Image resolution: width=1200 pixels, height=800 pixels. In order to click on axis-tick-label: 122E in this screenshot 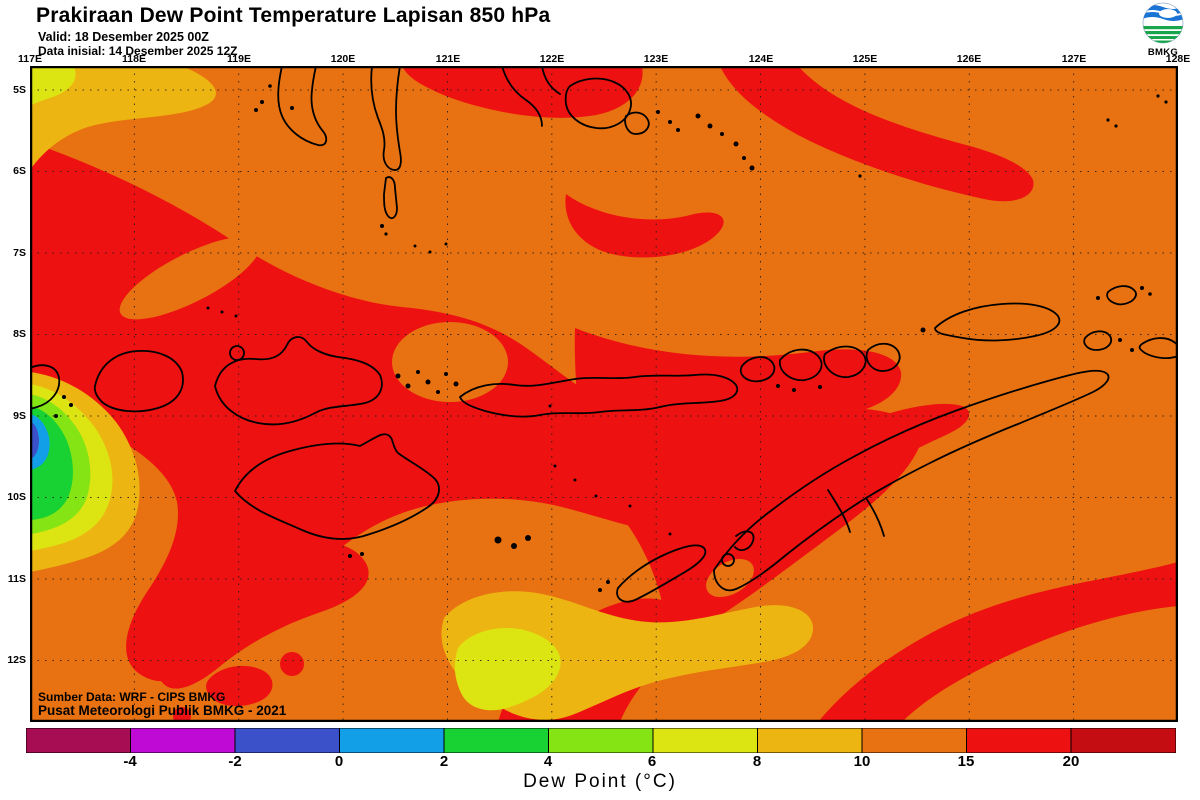, I will do `click(552, 59)`.